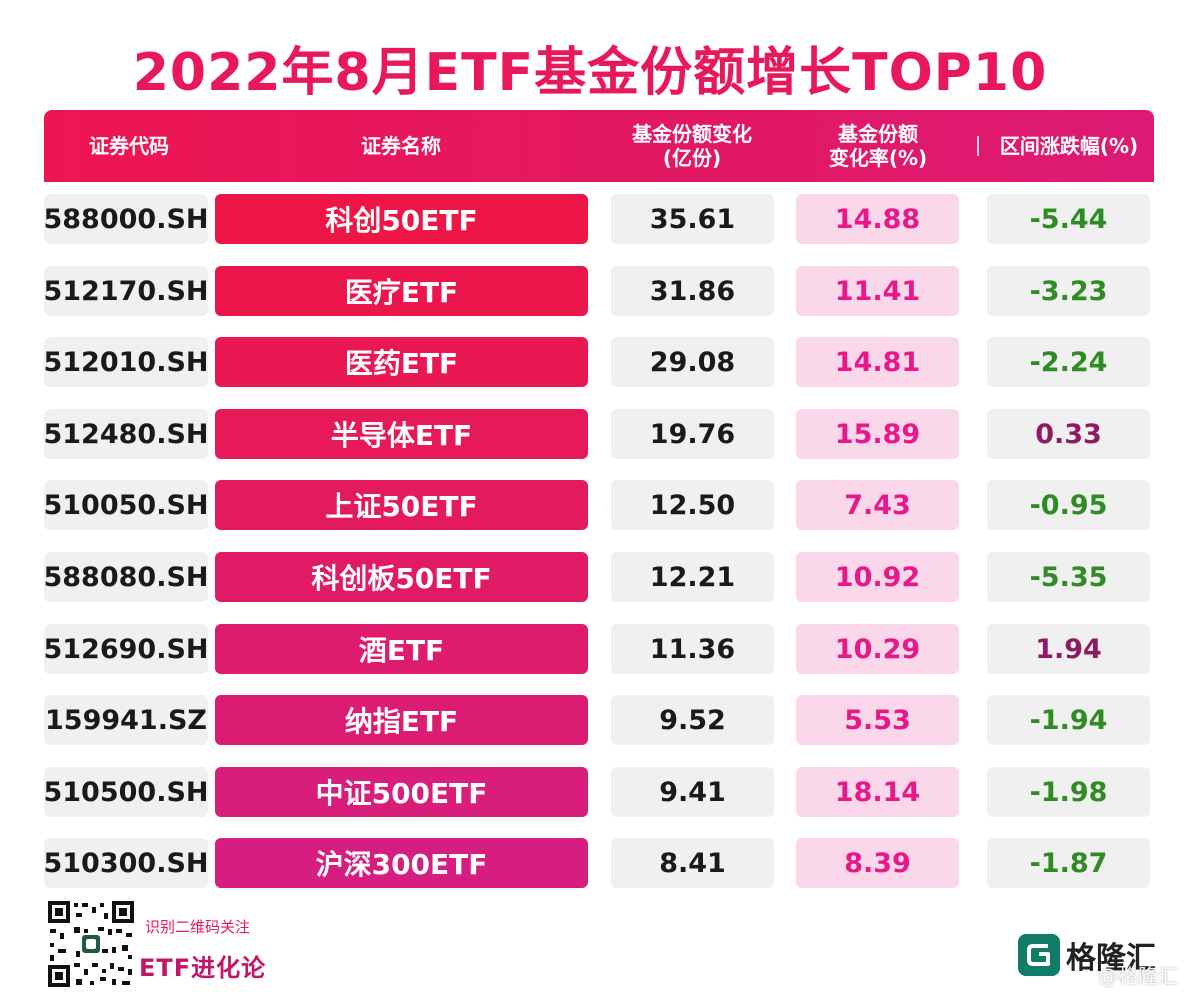 This screenshot has height=995, width=1200. What do you see at coordinates (126, 649) in the screenshot?
I see `cell-code: 512690.SH` at bounding box center [126, 649].